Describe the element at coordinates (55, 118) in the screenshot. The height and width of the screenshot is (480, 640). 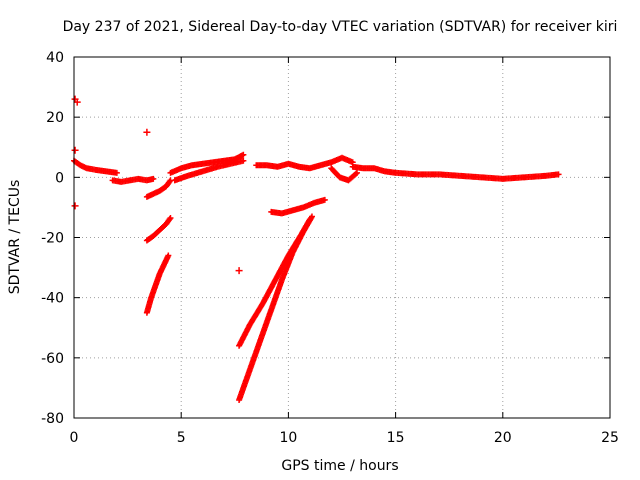
I see `y-tick-label: 20` at that location.